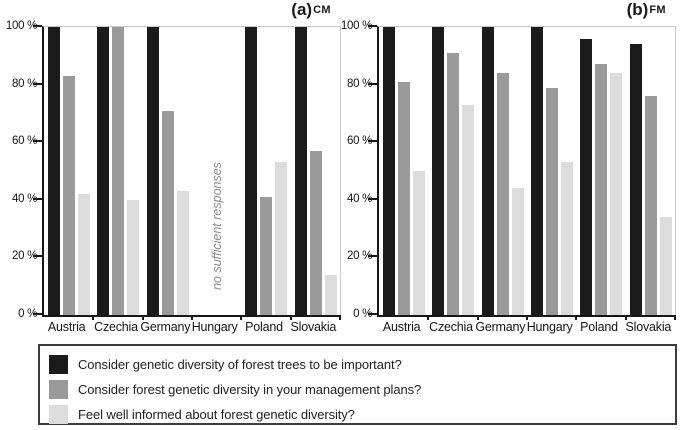  Describe the element at coordinates (552, 201) in the screenshot. I see `bar-hungary-series2` at that location.